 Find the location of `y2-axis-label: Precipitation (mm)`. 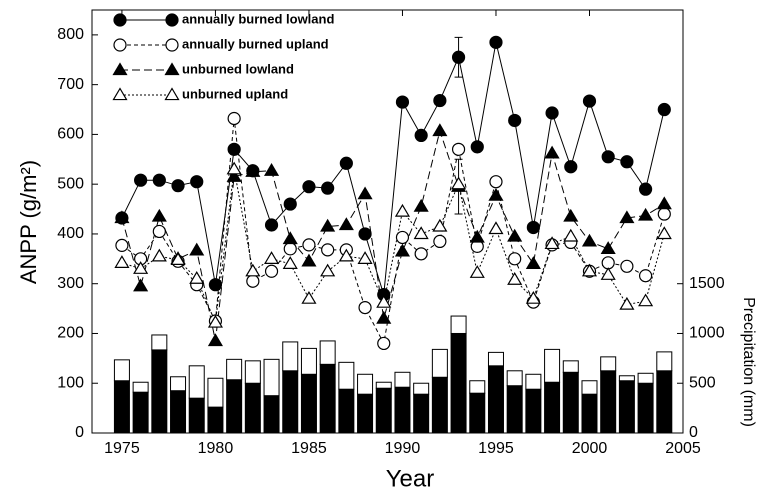

y2-axis-label: Precipitation (mm) is located at coordinates (748, 362).